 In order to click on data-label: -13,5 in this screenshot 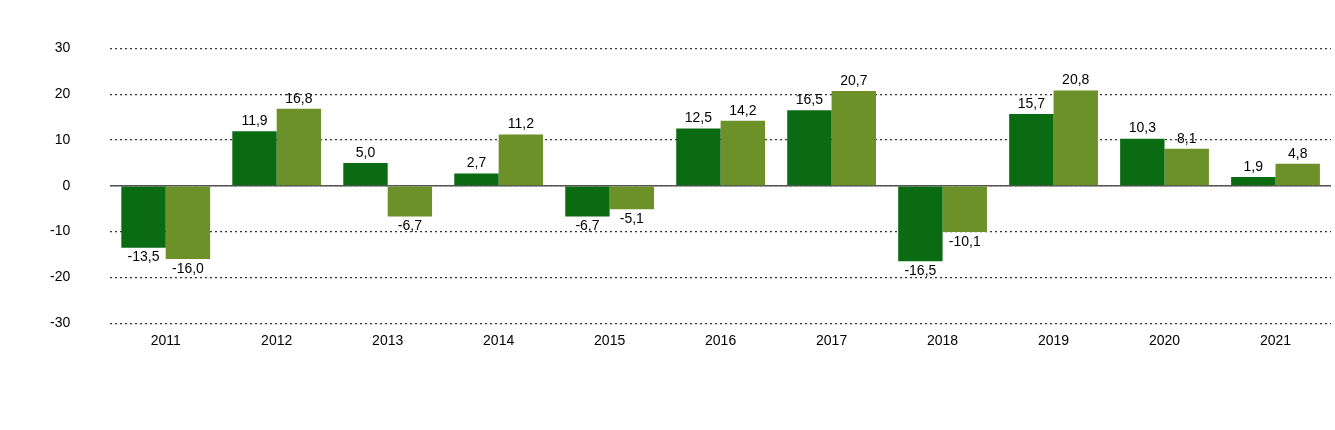, I will do `click(143, 256)`.